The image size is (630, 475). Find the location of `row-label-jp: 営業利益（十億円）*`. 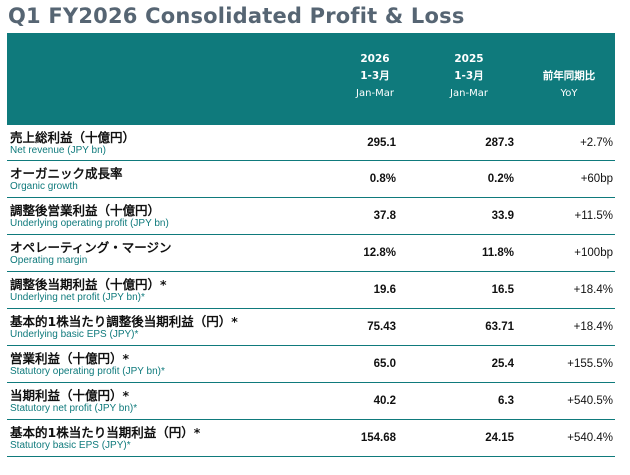

row-label-jp: 営業利益（十億円）* is located at coordinates (70, 358).